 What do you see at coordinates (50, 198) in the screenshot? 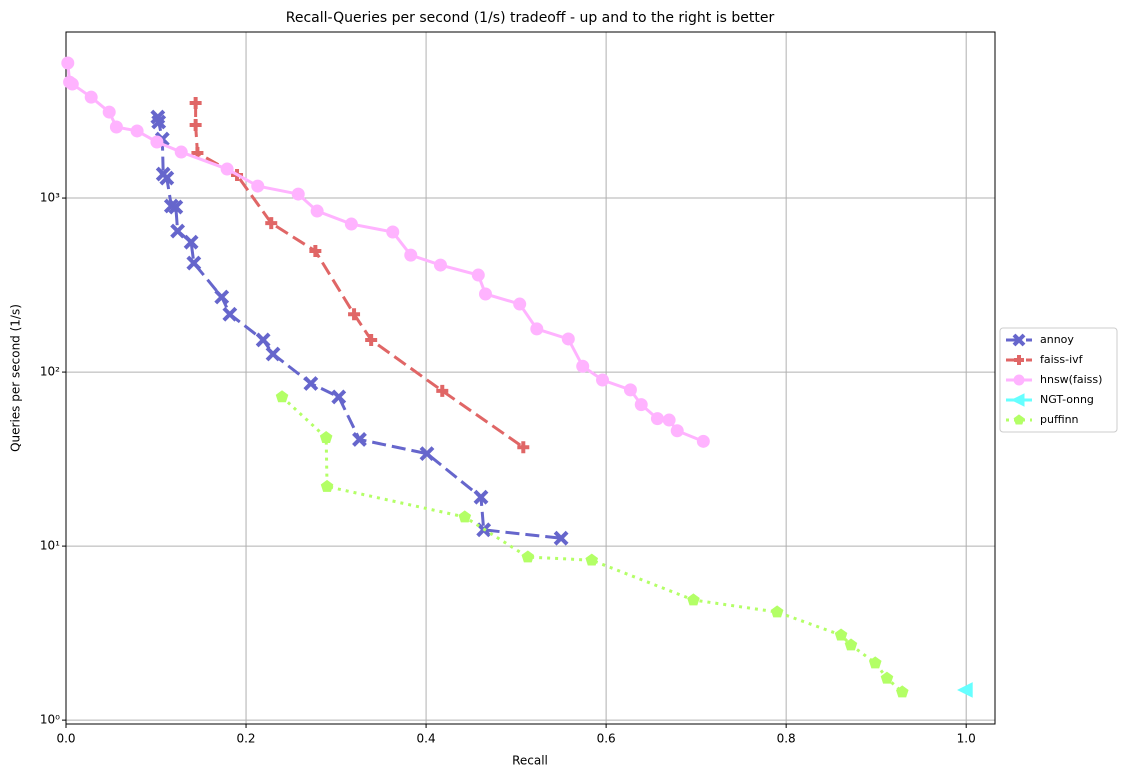
I see `y-tick-label: 10³` at bounding box center [50, 198].